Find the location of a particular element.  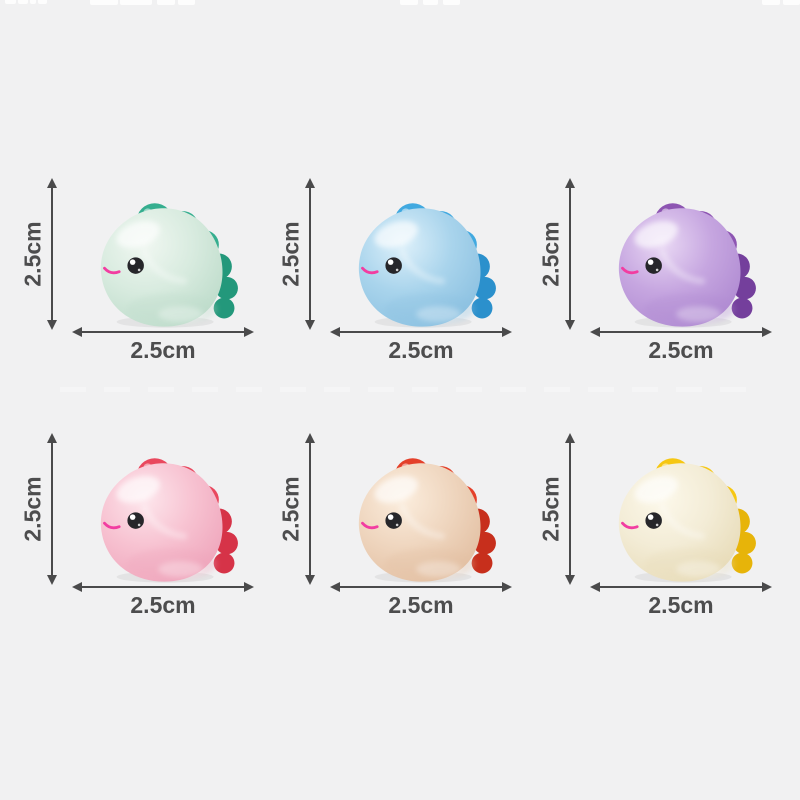

figurine-pink-fish is located at coordinates (166, 518).